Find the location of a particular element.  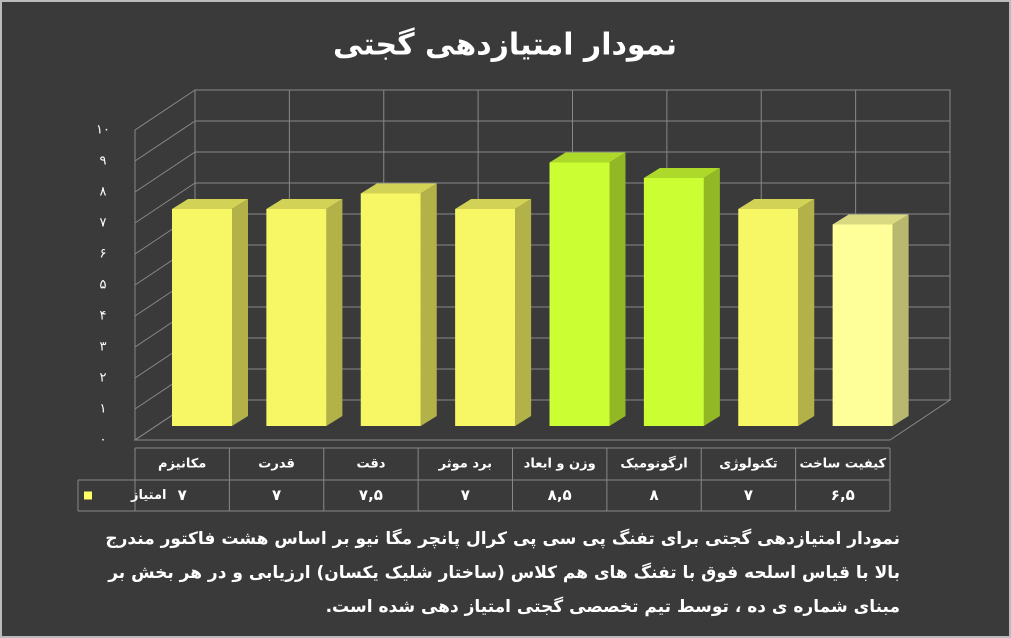

x-tick-label: تکنولوژی is located at coordinates (748, 464).